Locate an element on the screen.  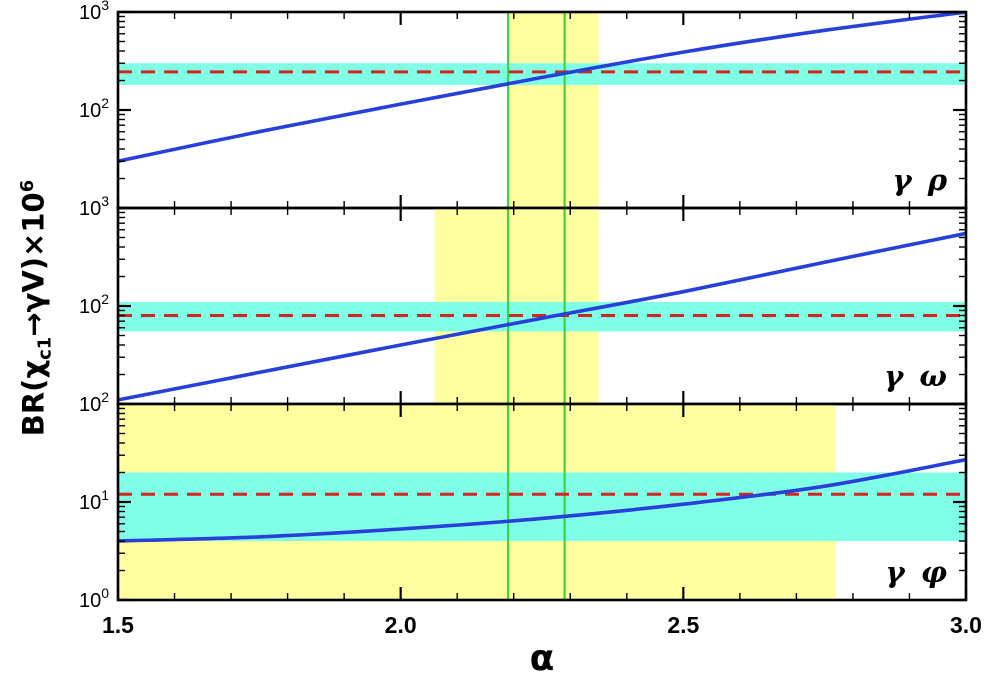
panel-label-gamma-phi: γ φ is located at coordinates (917, 572).